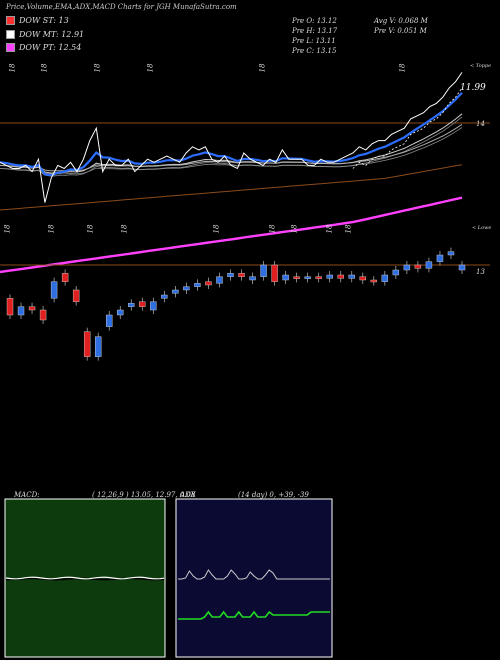 This screenshot has height=660, width=500. Describe the element at coordinates (407, 128) in the screenshot. I see `projection-line` at that location.